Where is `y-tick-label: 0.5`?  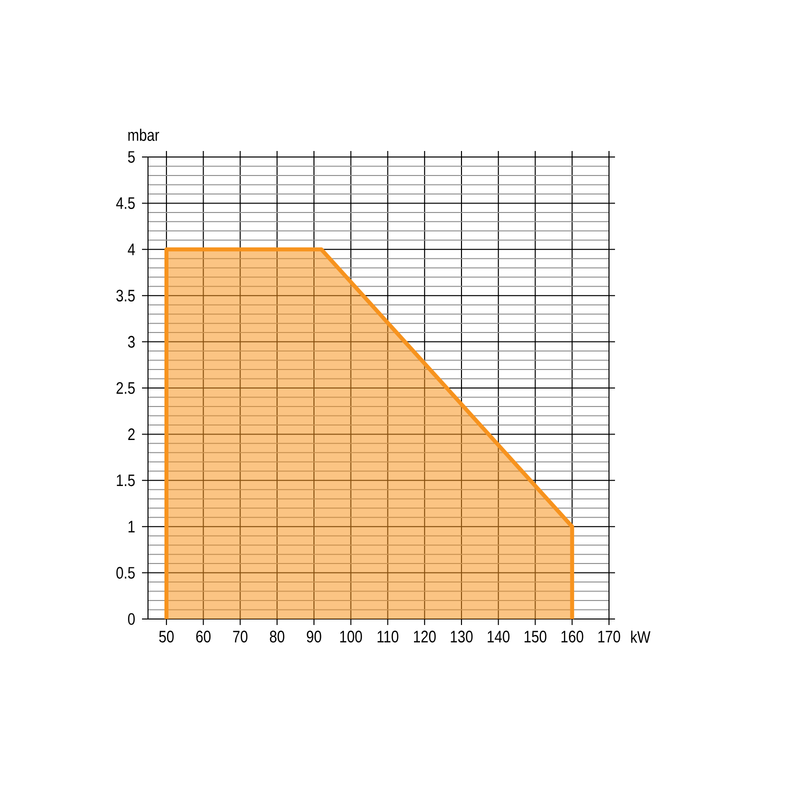
y-tick-label: 0.5 is located at coordinates (125, 572).